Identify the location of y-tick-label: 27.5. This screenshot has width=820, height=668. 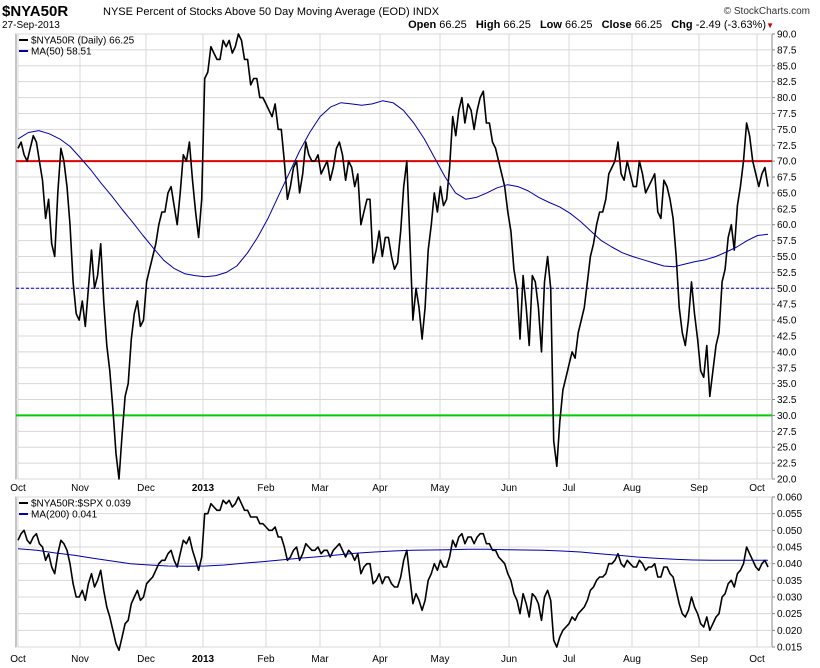
(787, 432).